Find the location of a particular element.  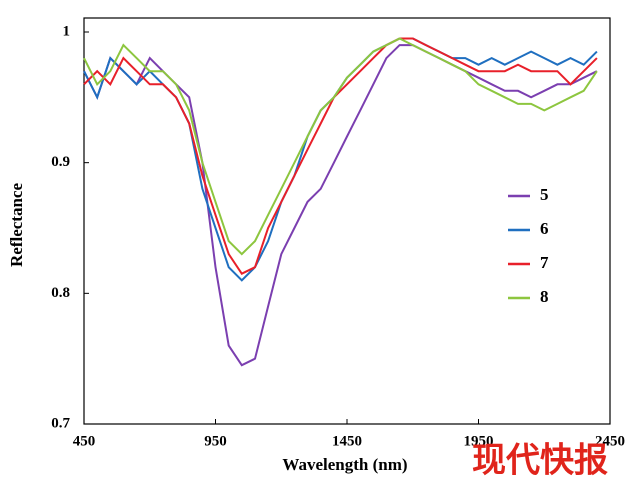

y-tick-label: 0.7 is located at coordinates (60, 423).